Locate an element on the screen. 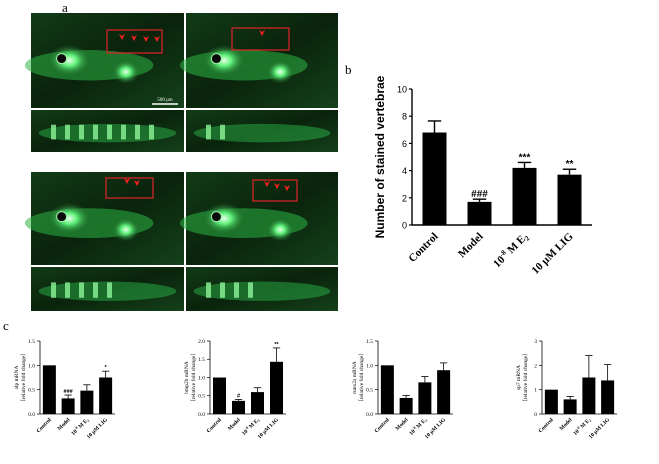 The image size is (659, 464). y-tick-label: 10 is located at coordinates (402, 90).